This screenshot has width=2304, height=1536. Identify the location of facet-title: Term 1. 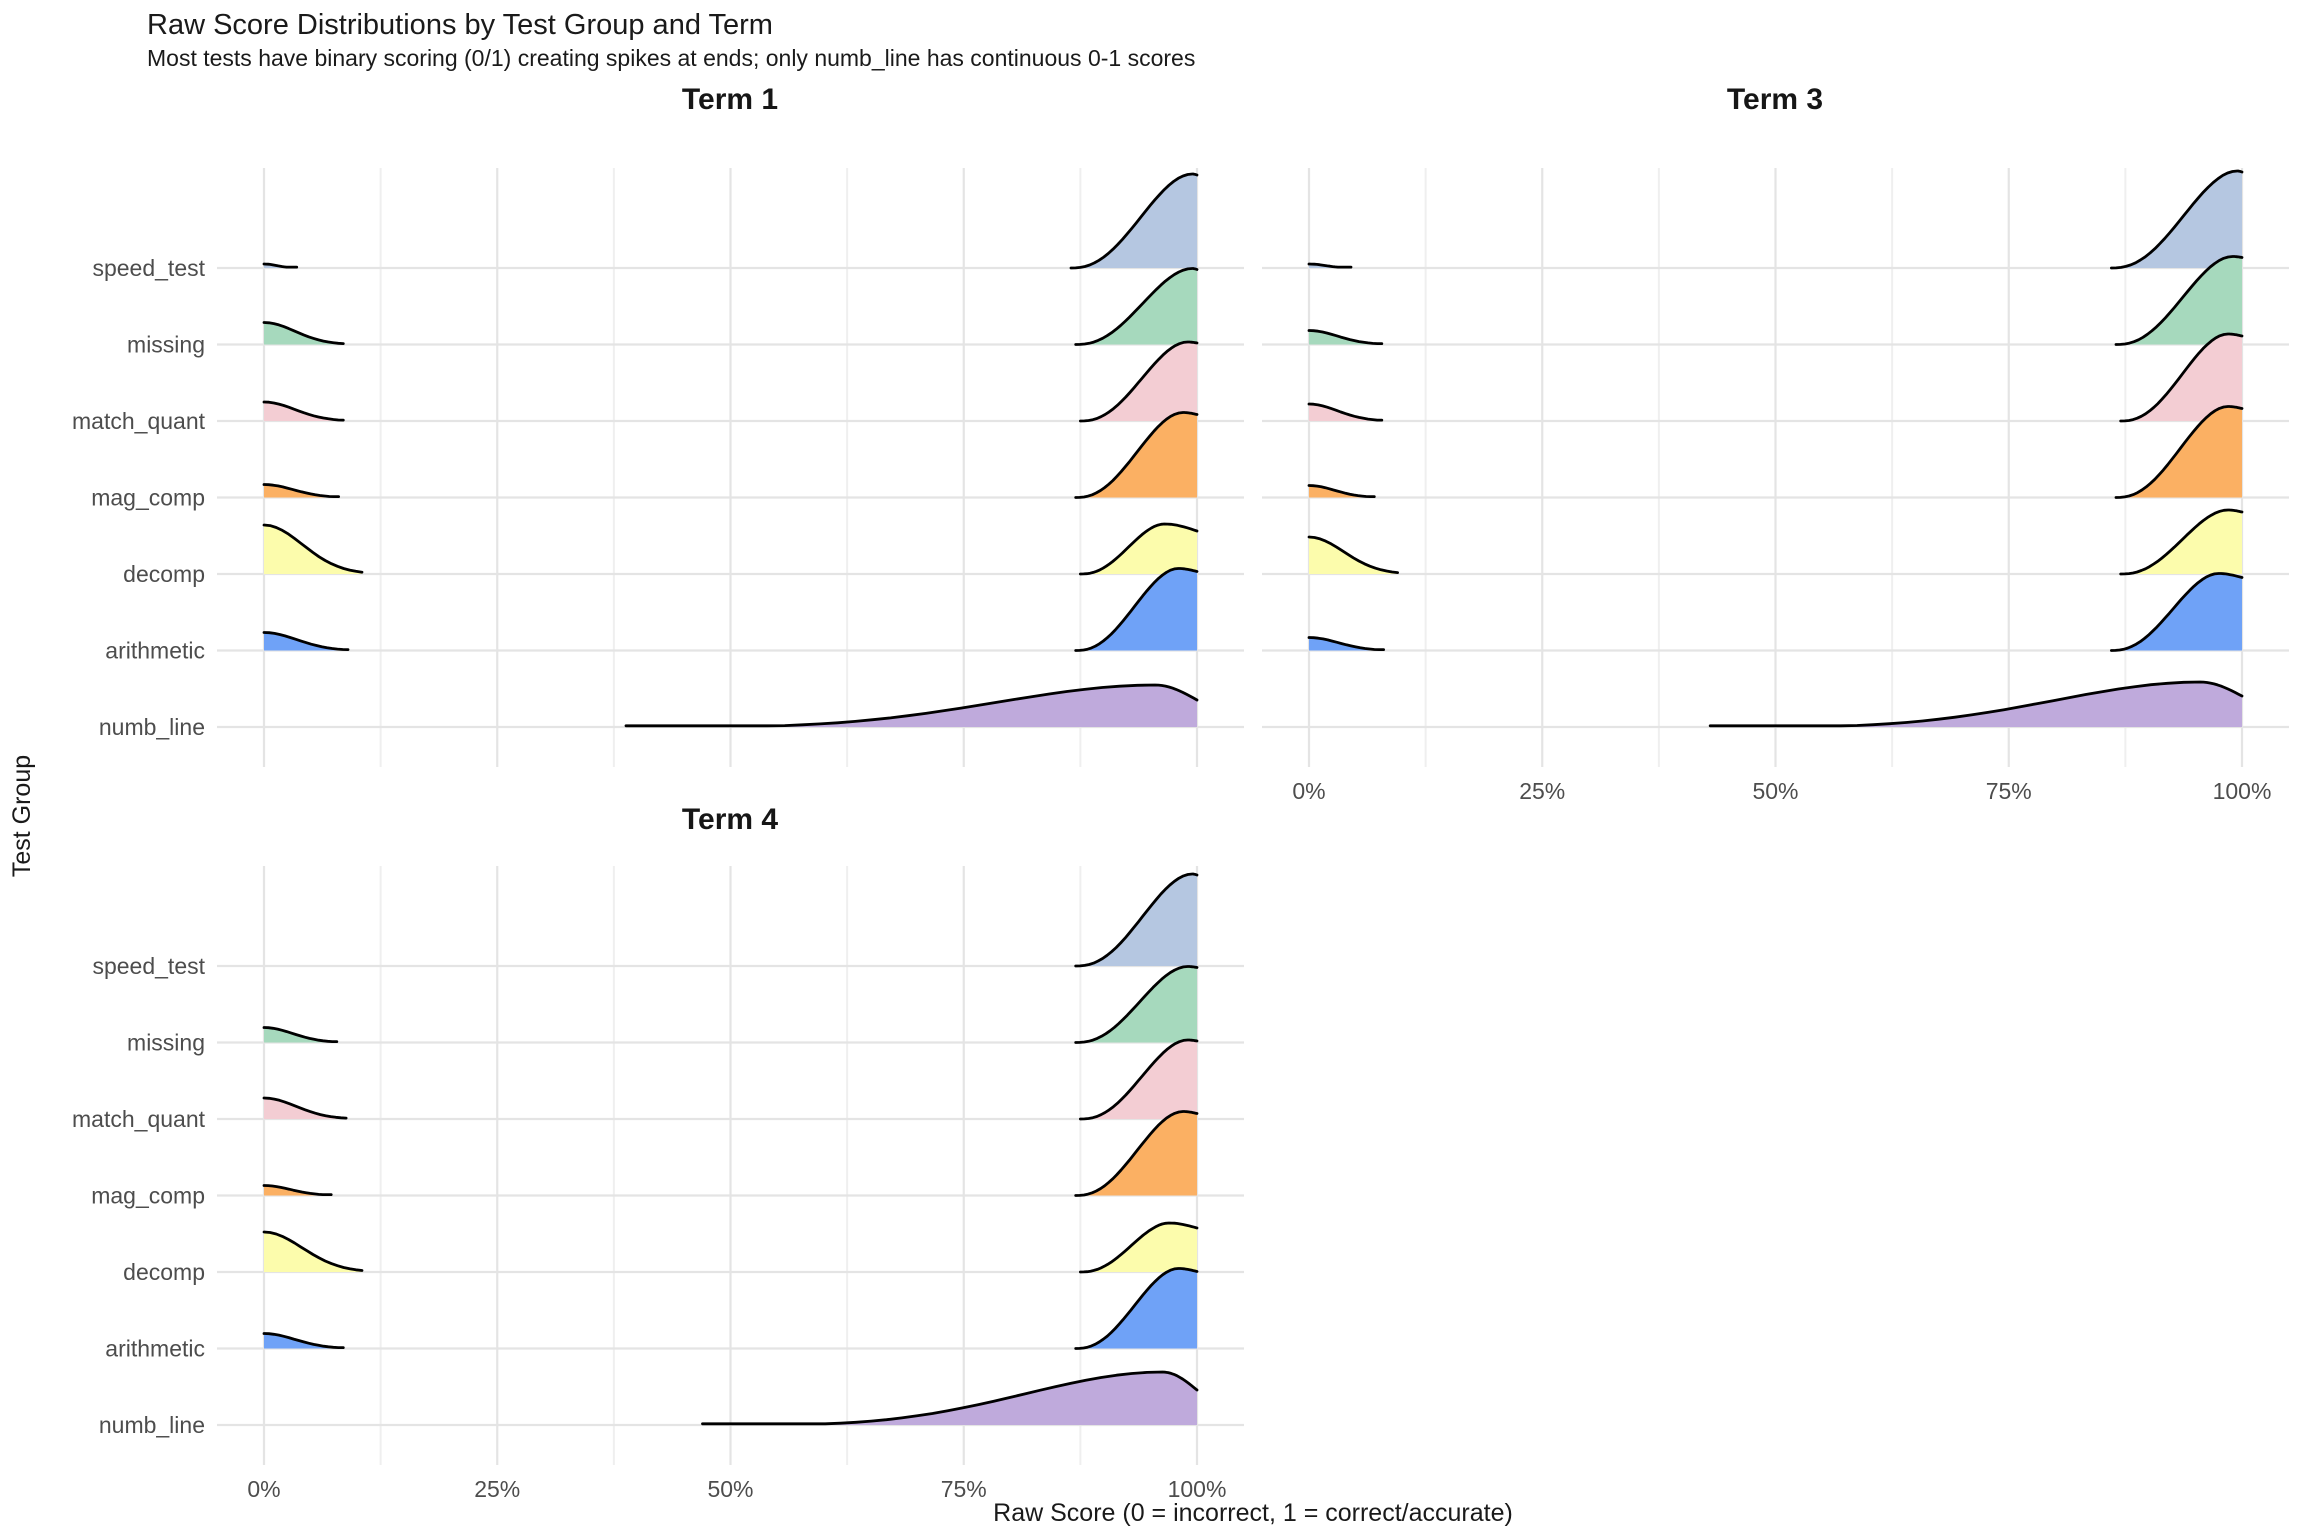
(730, 99).